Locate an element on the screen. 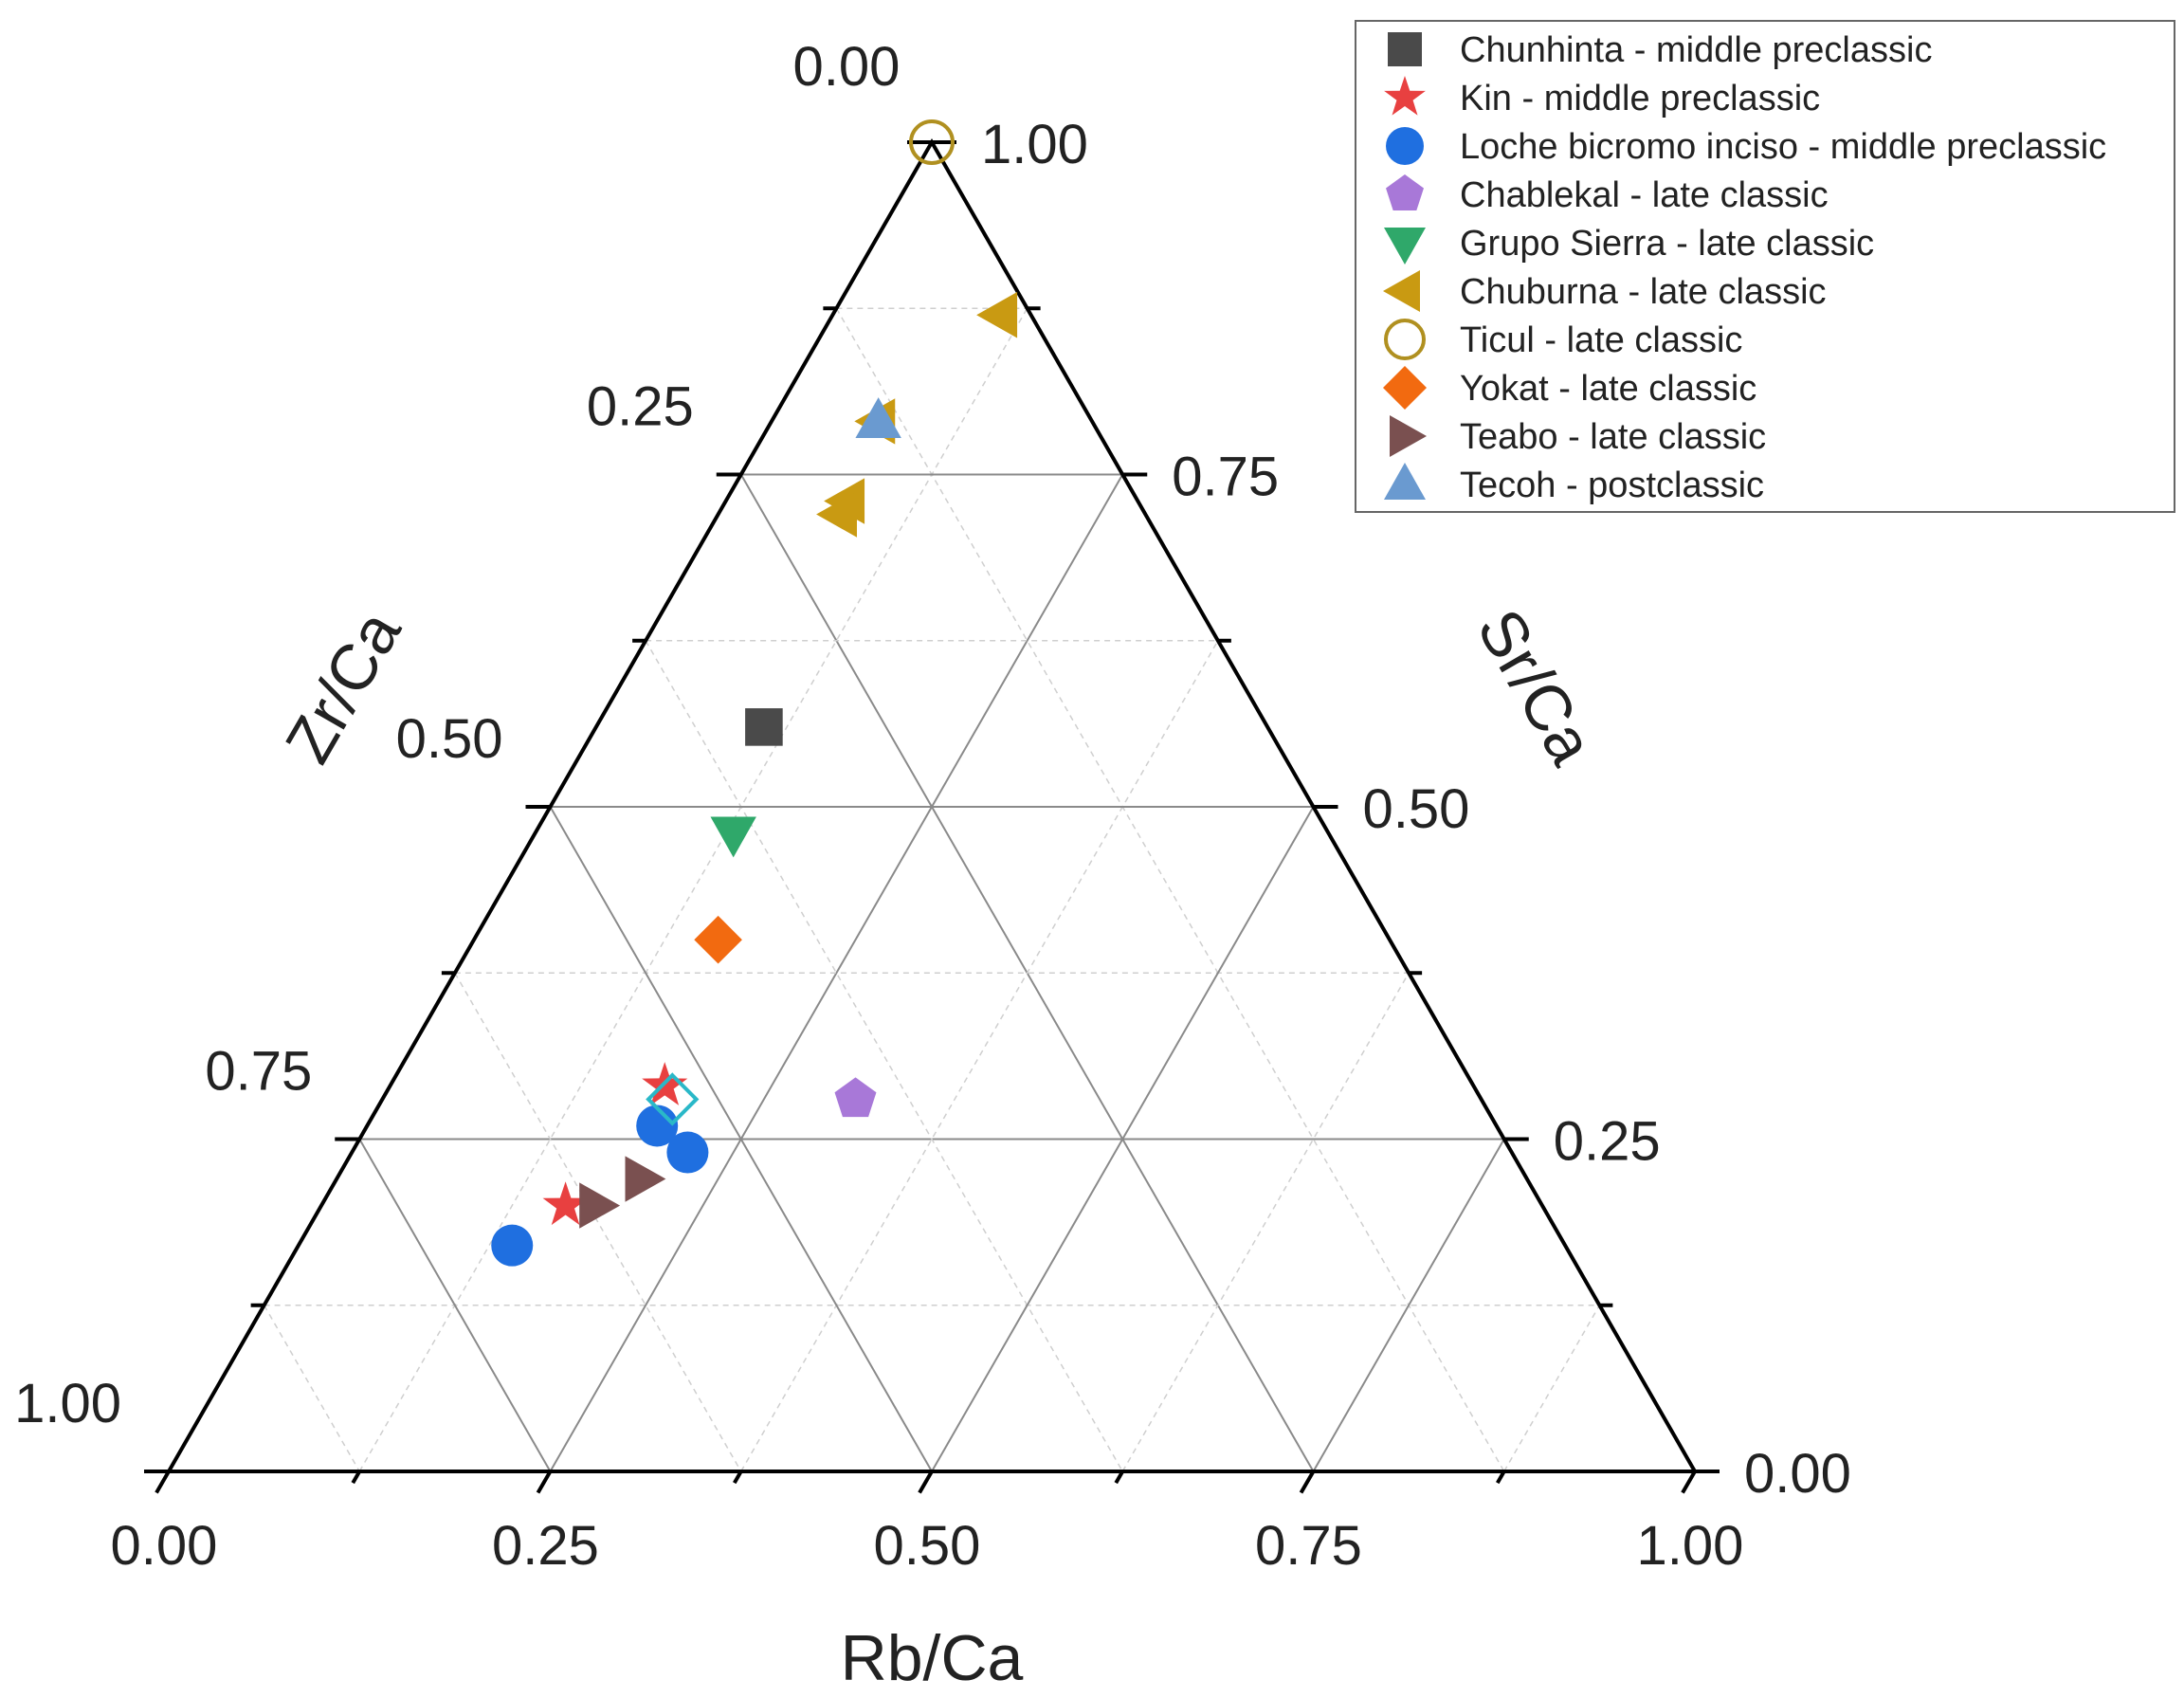  right-axis-title: Sr/Ca is located at coordinates (1536, 686).